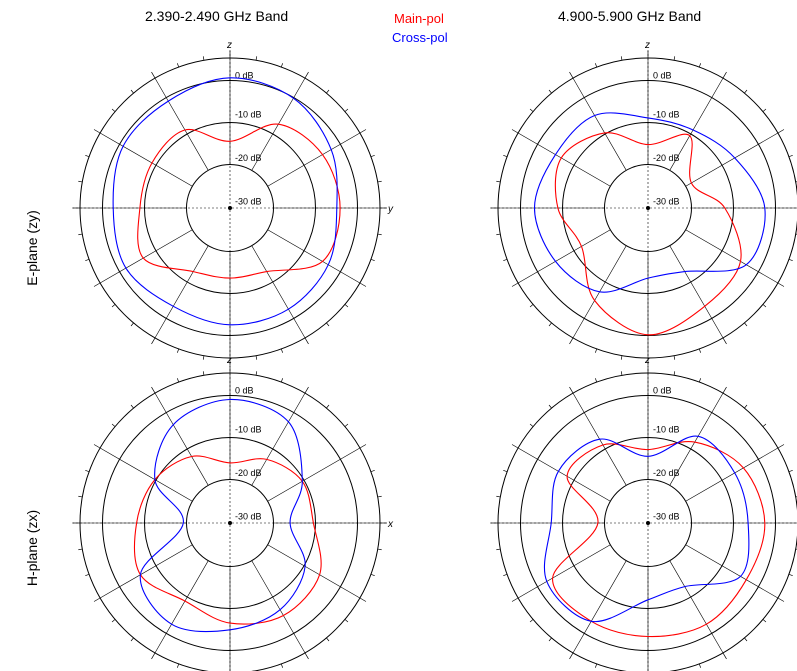 This screenshot has height=671, width=797. I want to click on band-title-right: 4.900-5.900 GHz Band, so click(630, 16).